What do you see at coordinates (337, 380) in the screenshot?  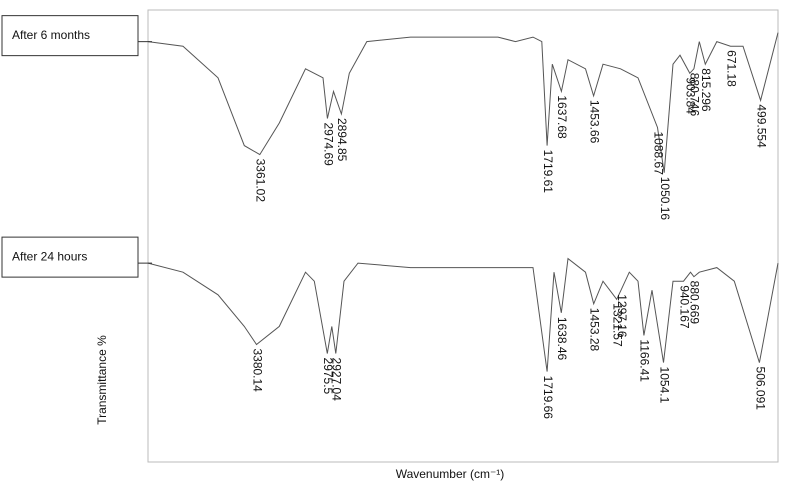 I see `peak-label: 2927.04` at bounding box center [337, 380].